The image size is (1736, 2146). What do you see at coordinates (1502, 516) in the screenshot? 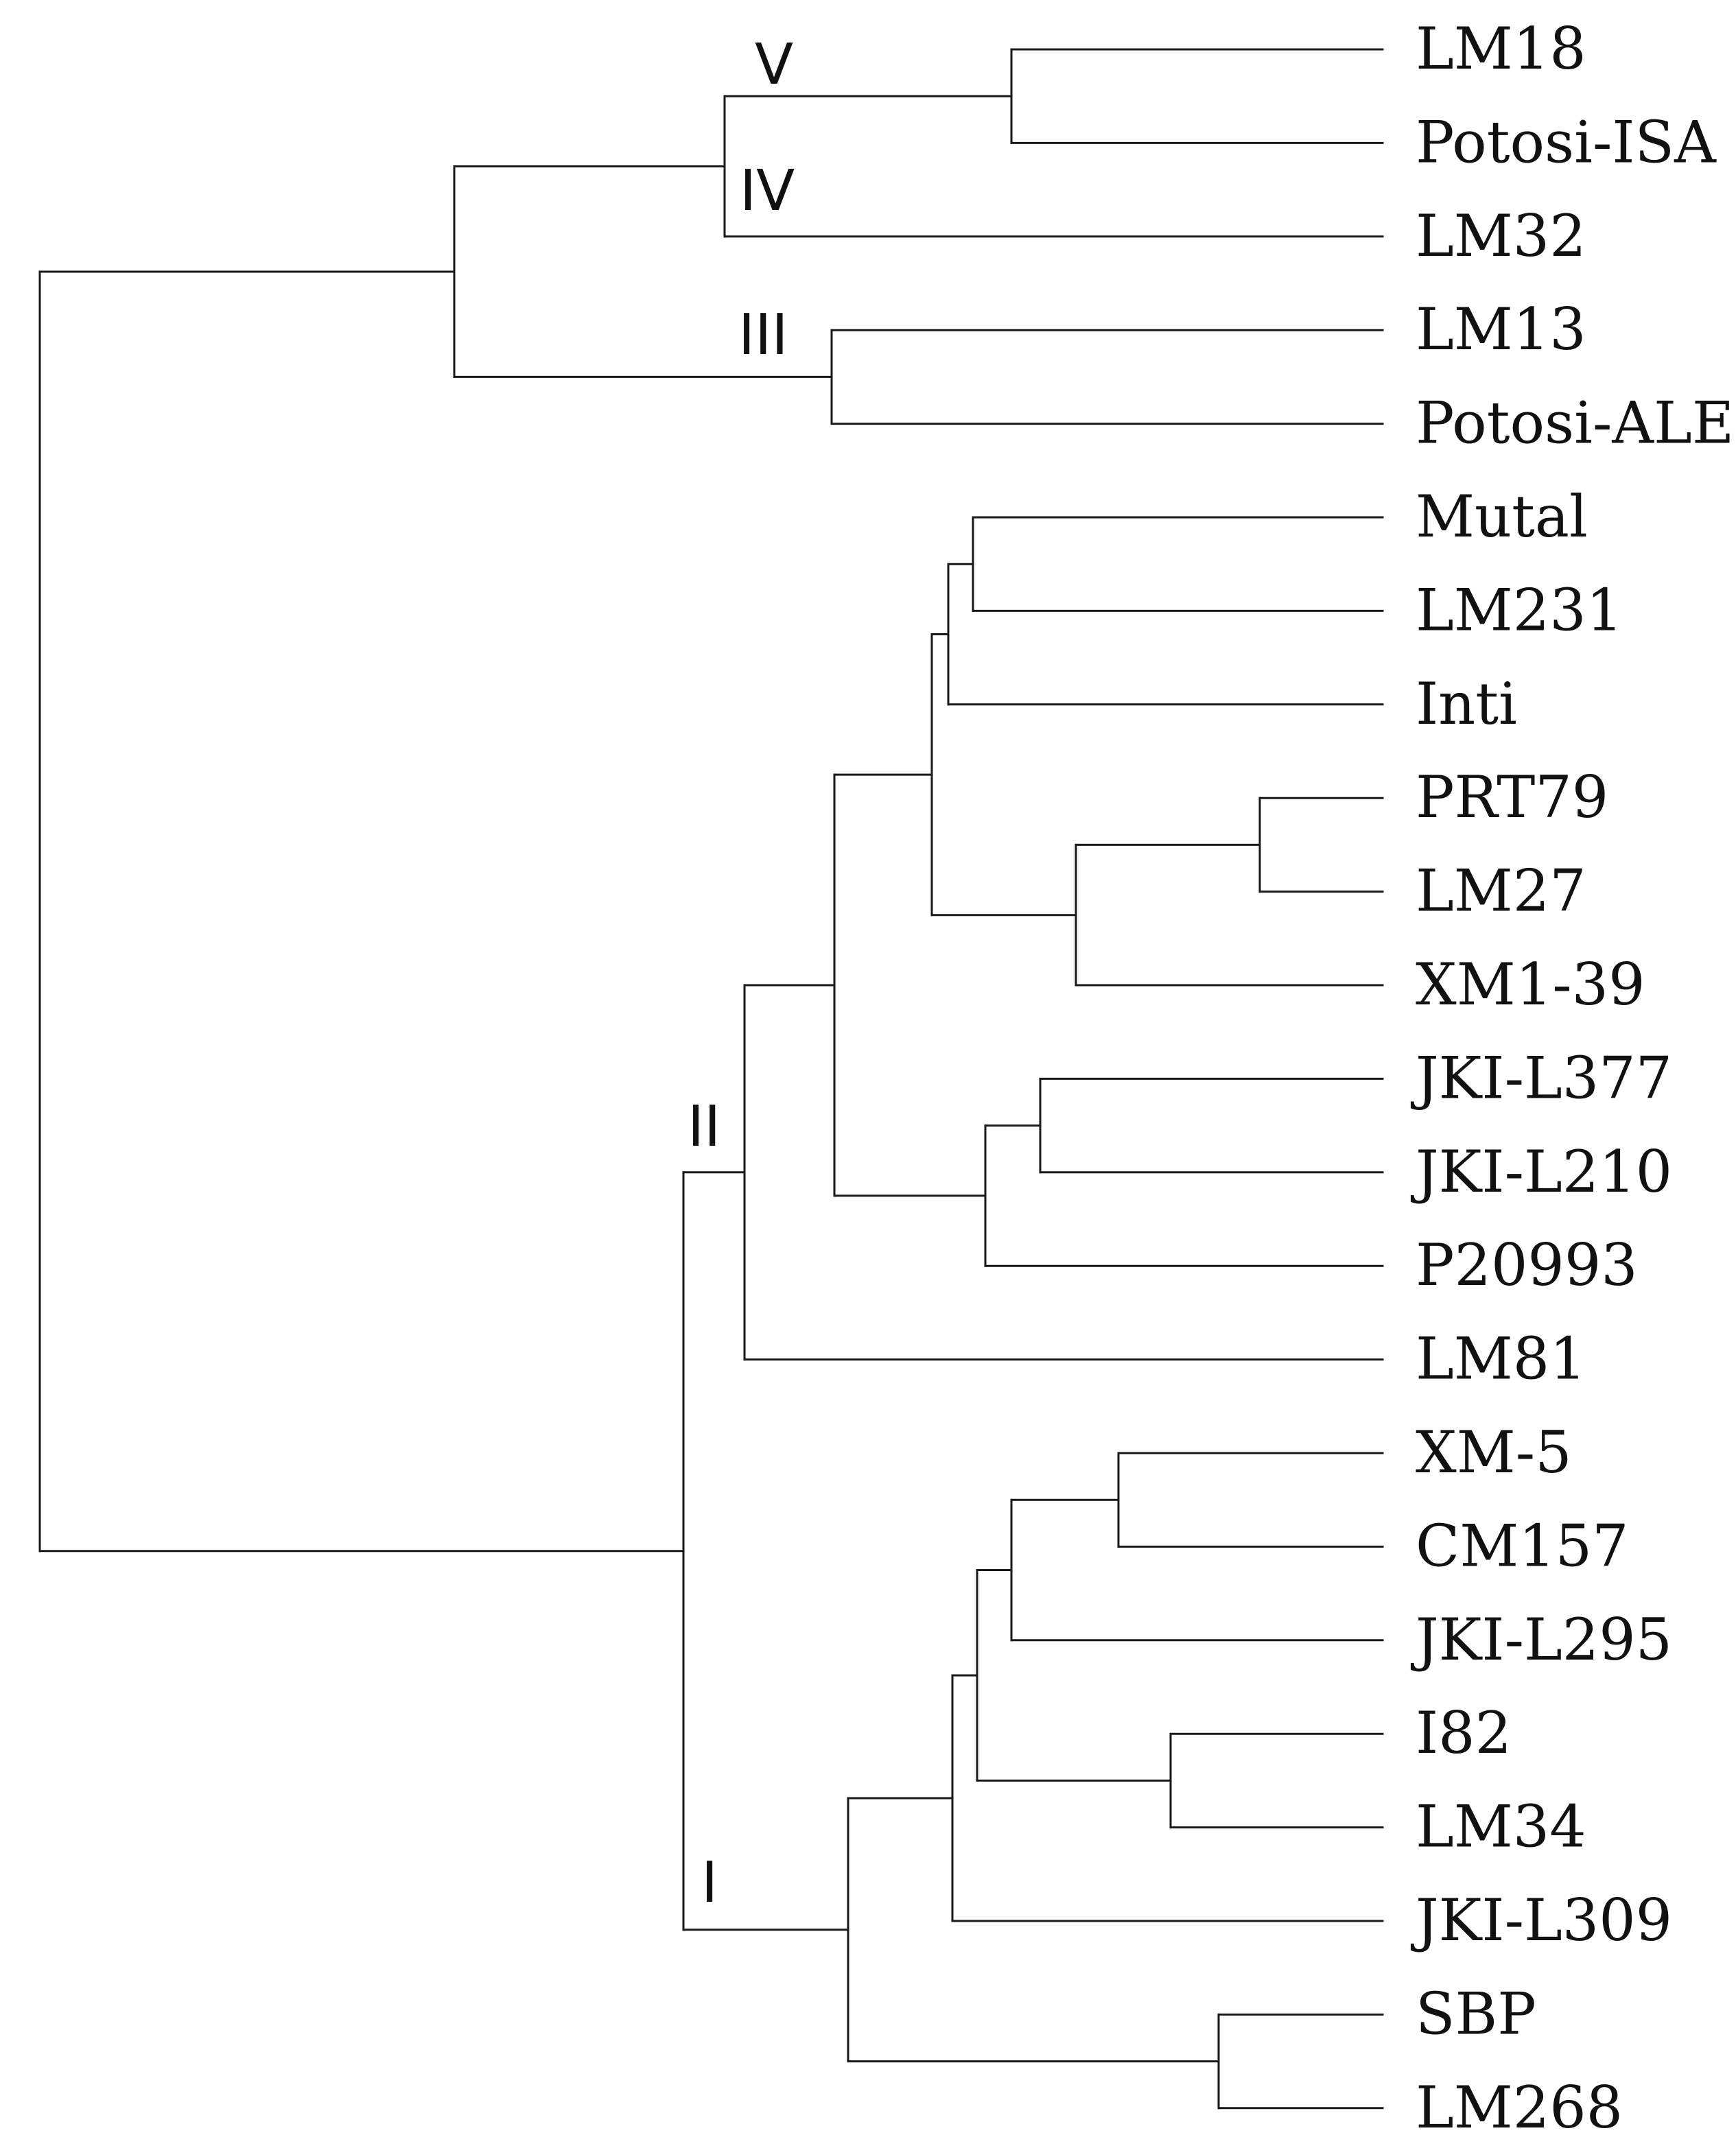
I see `leaf-label-mutal: Mutal` at bounding box center [1502, 516].